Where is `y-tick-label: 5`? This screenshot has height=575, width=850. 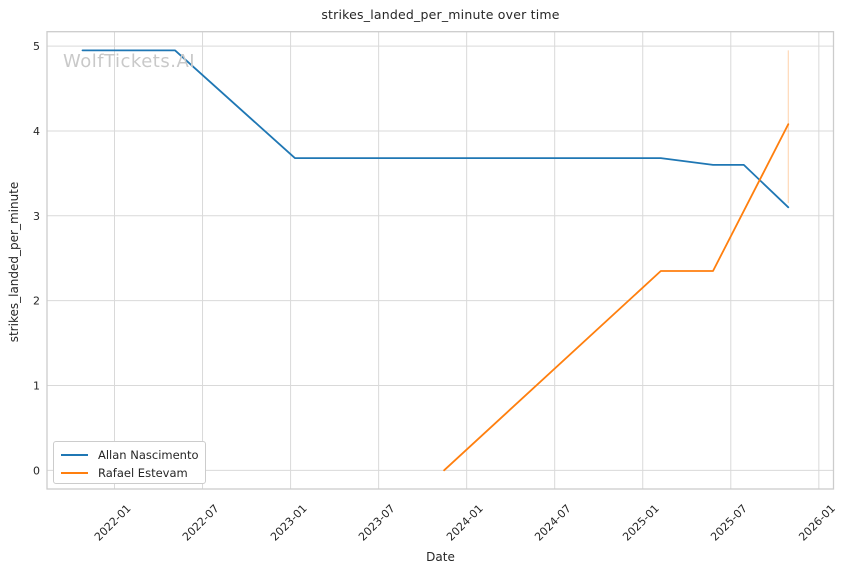
y-tick-label: 5 is located at coordinates (36, 46).